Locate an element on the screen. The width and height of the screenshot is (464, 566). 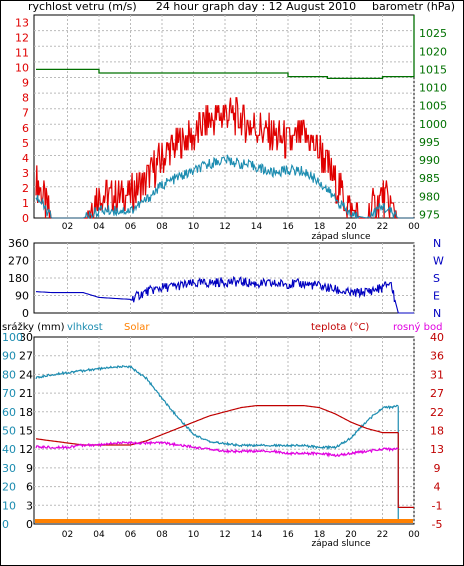
chart-title: 24 hour graph day : 12 August 2010 is located at coordinates (256, 6).